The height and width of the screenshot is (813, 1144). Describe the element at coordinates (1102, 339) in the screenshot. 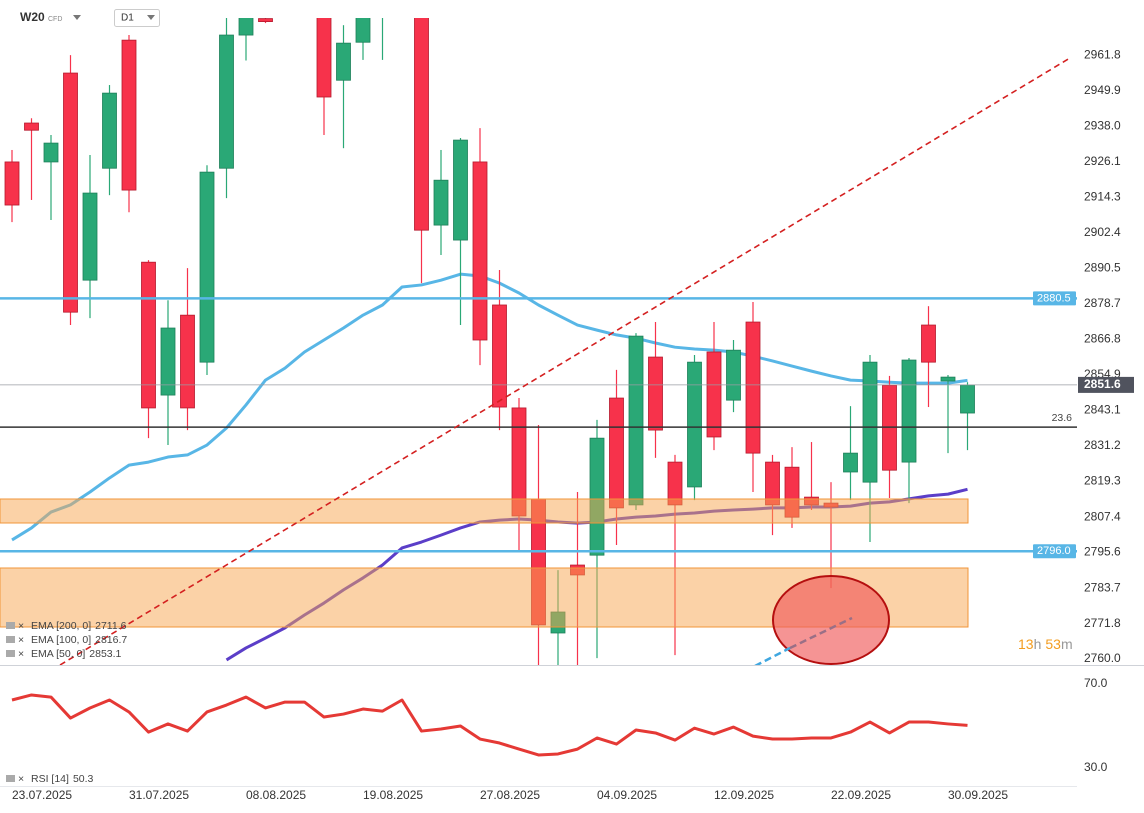

I see `y-tick-label: 2866.8` at that location.